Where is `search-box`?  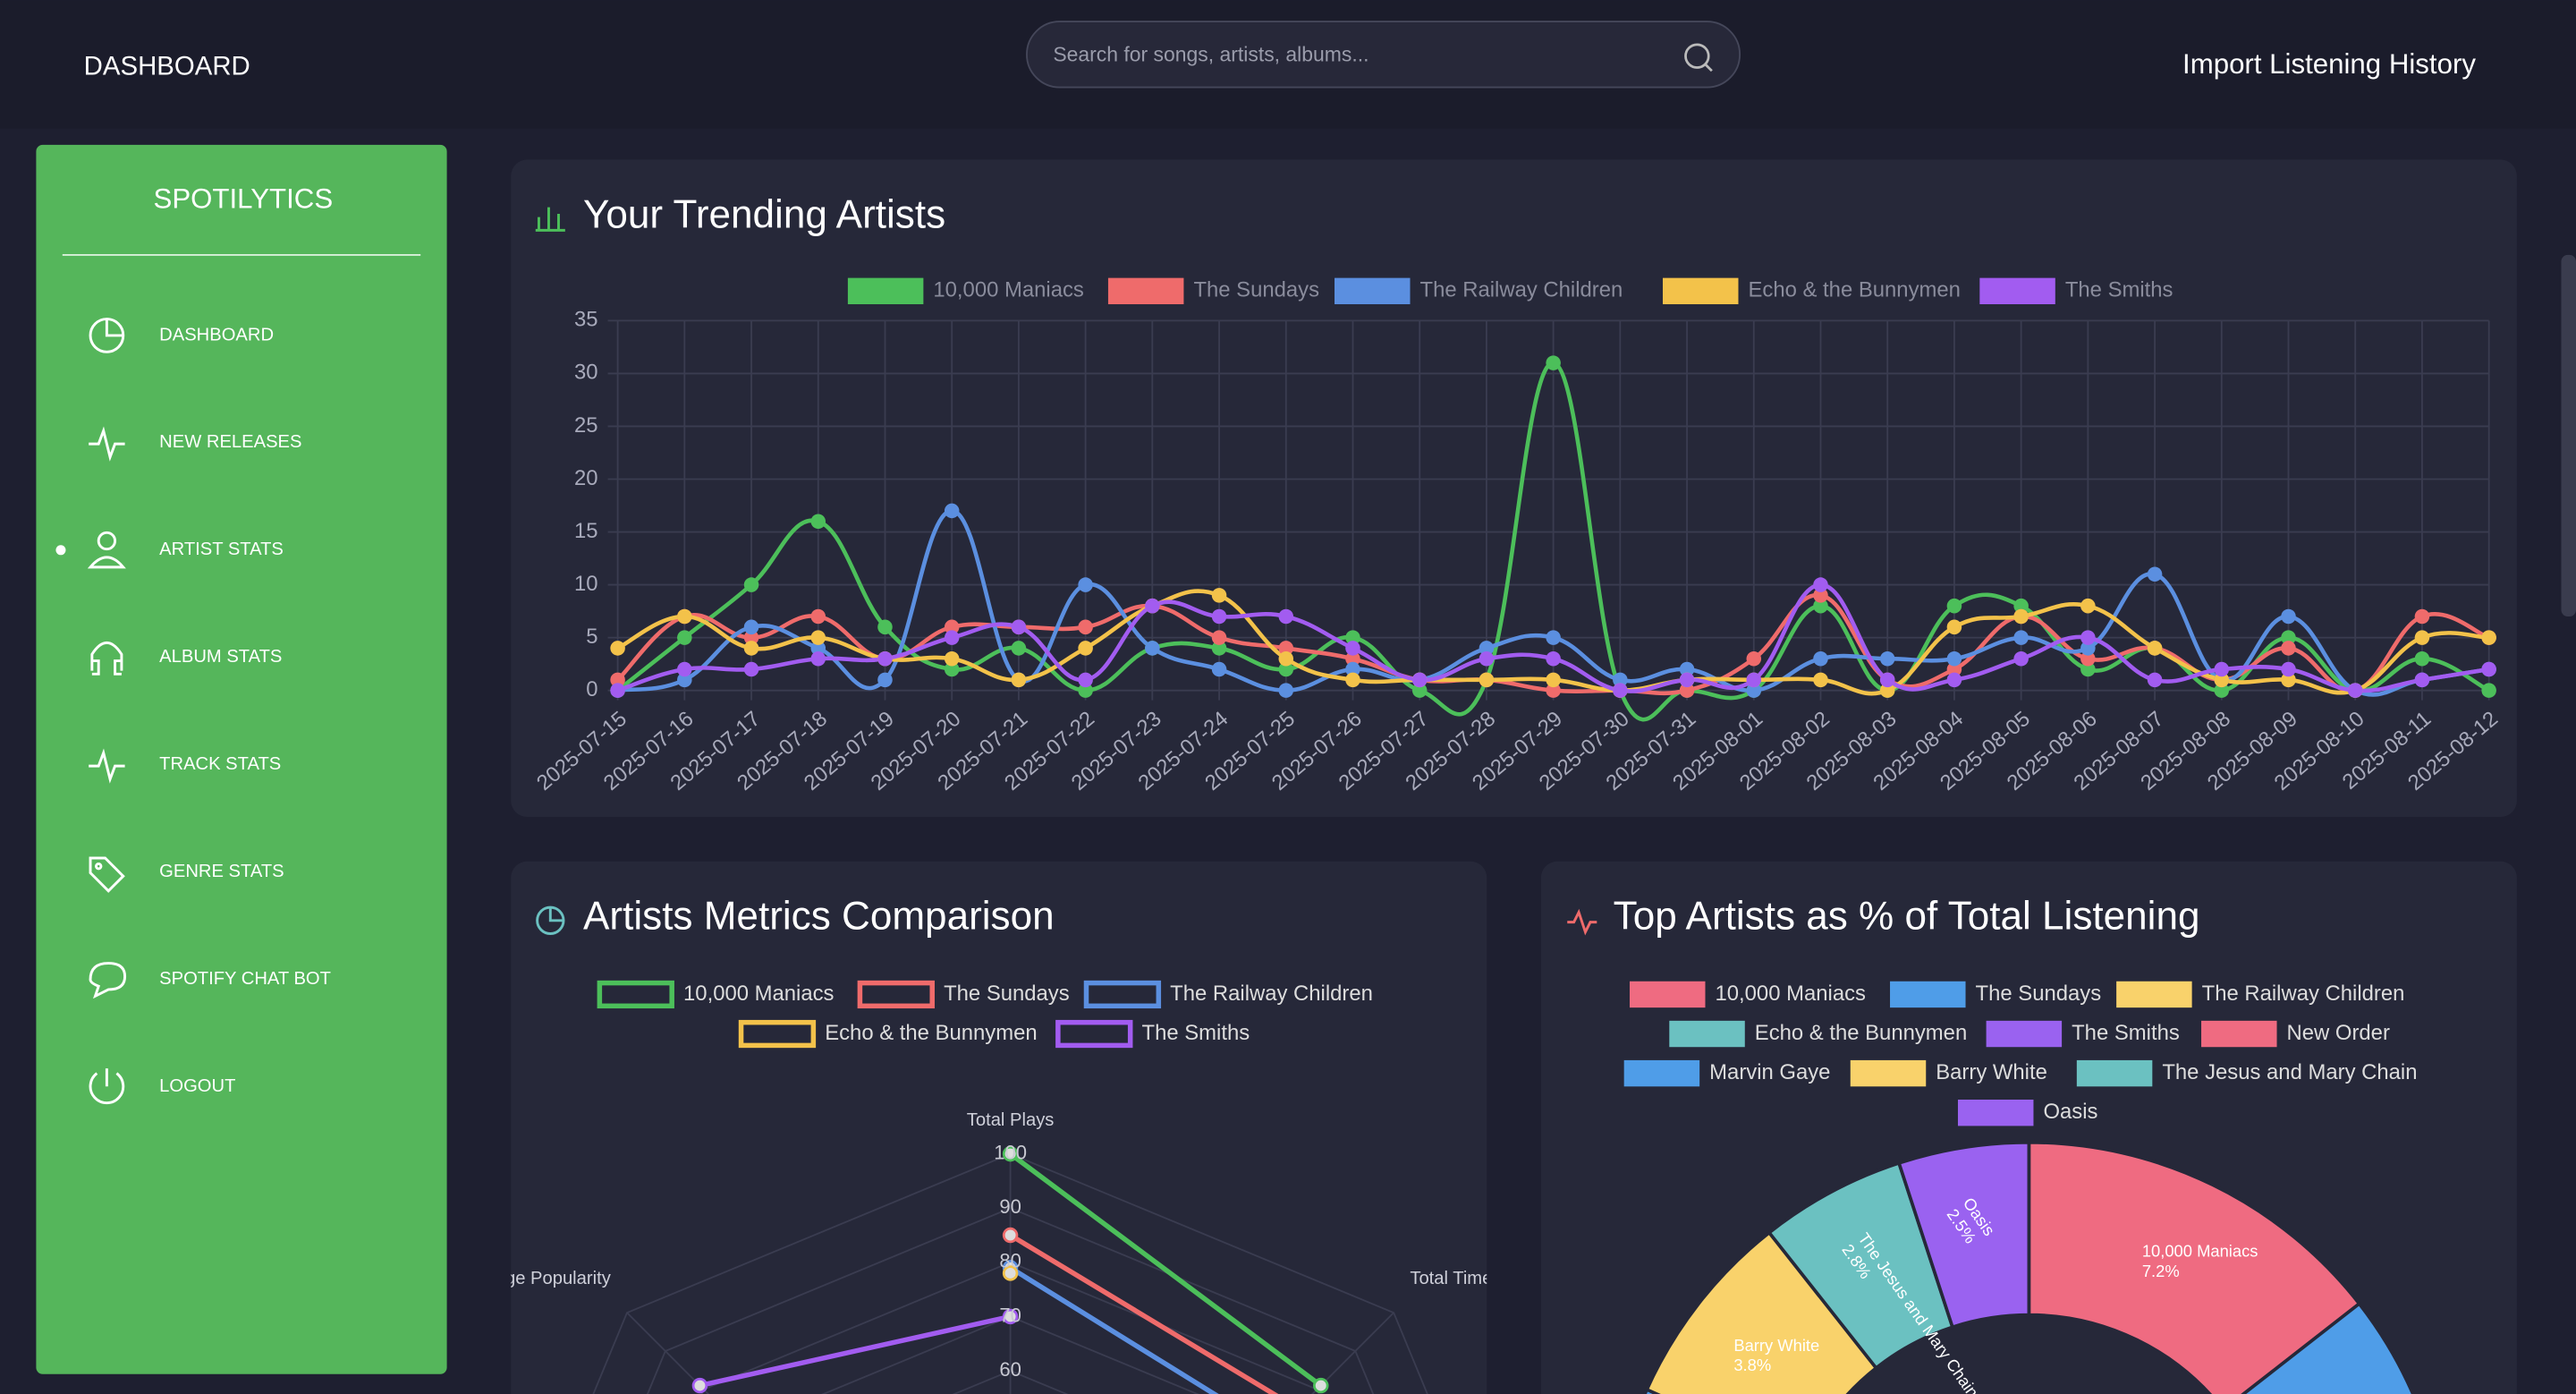
search-box is located at coordinates (1383, 55).